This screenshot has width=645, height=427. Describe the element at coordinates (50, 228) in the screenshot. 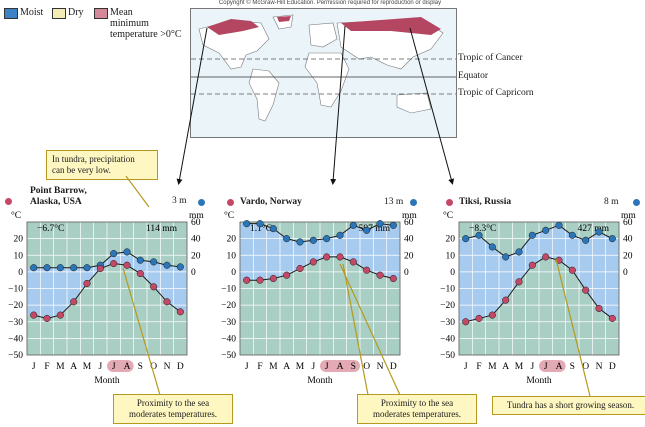

I see `mean-temp-label: −6.7°C` at that location.